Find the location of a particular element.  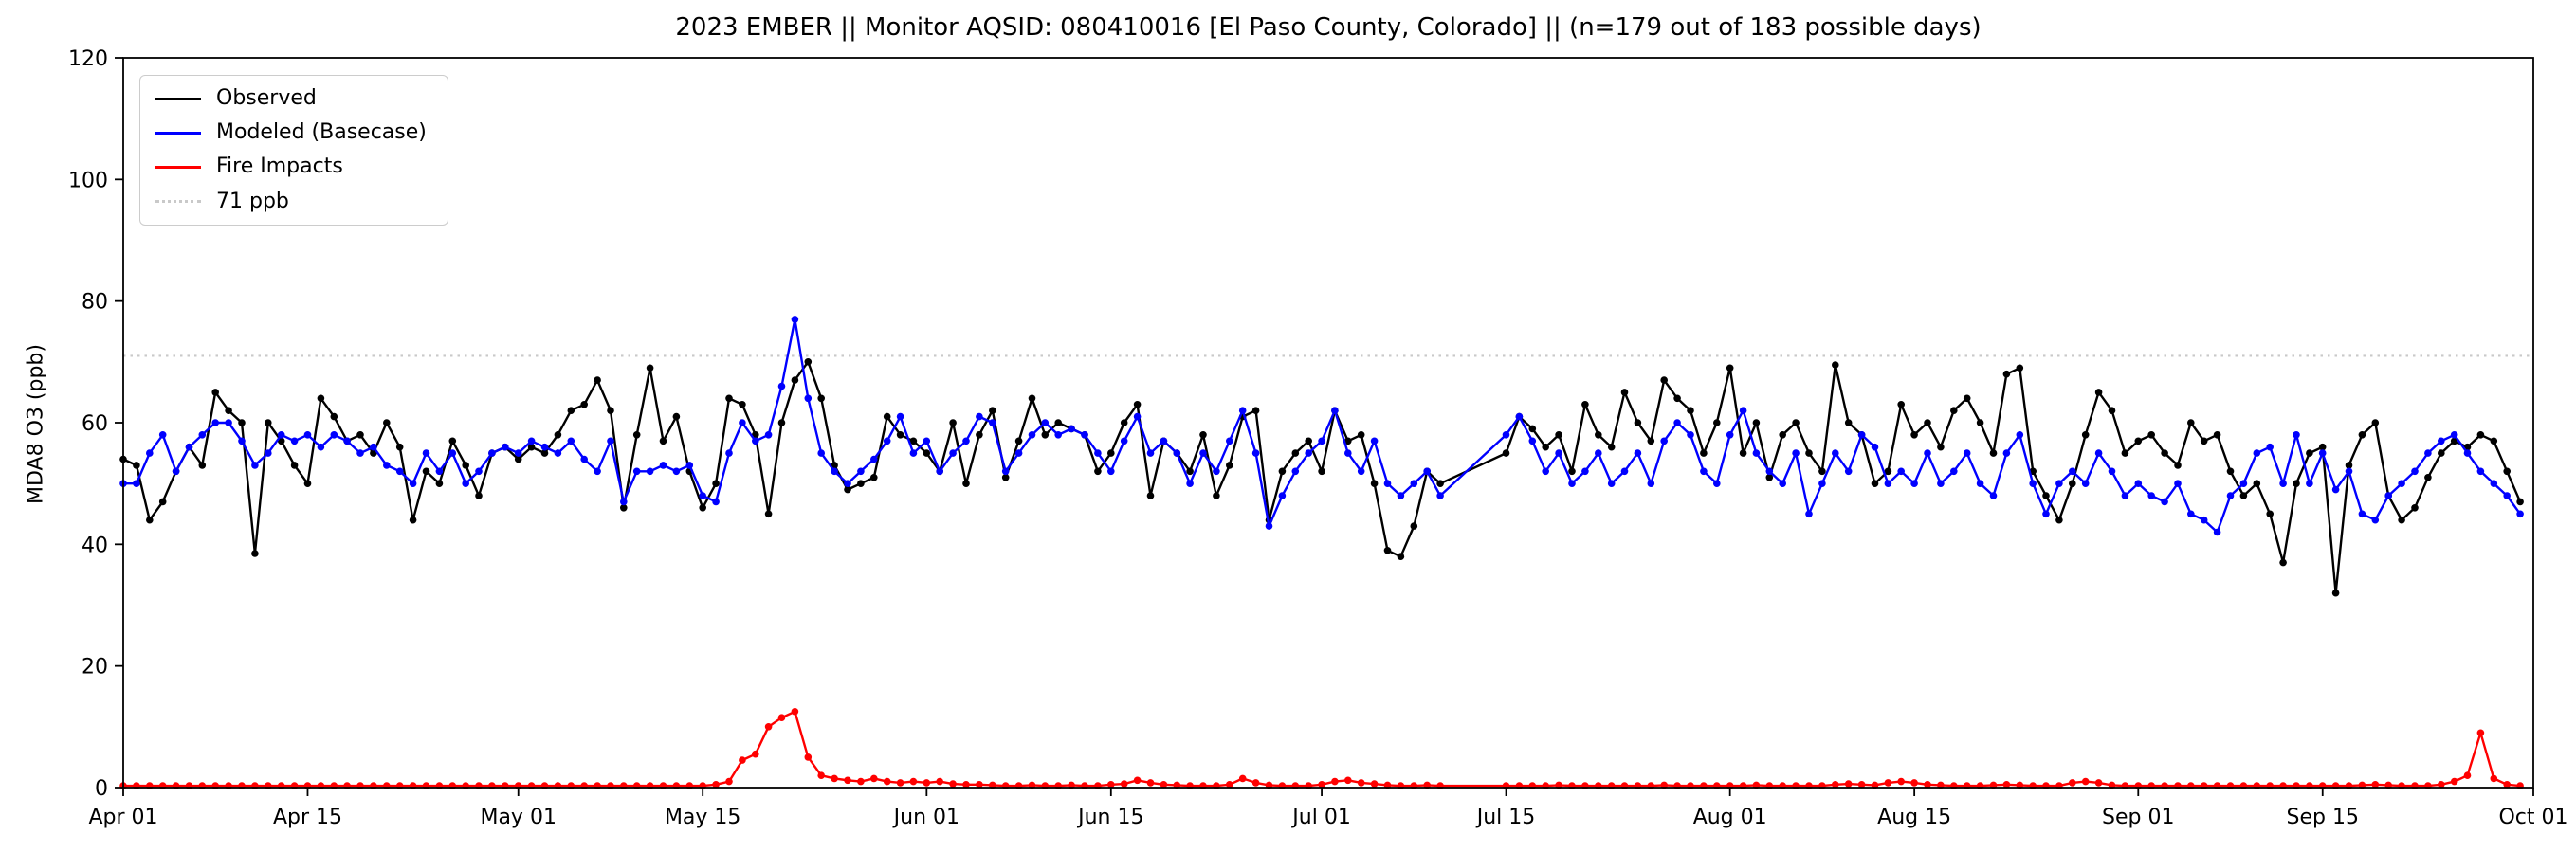

legend-item: Observed is located at coordinates (291, 98).